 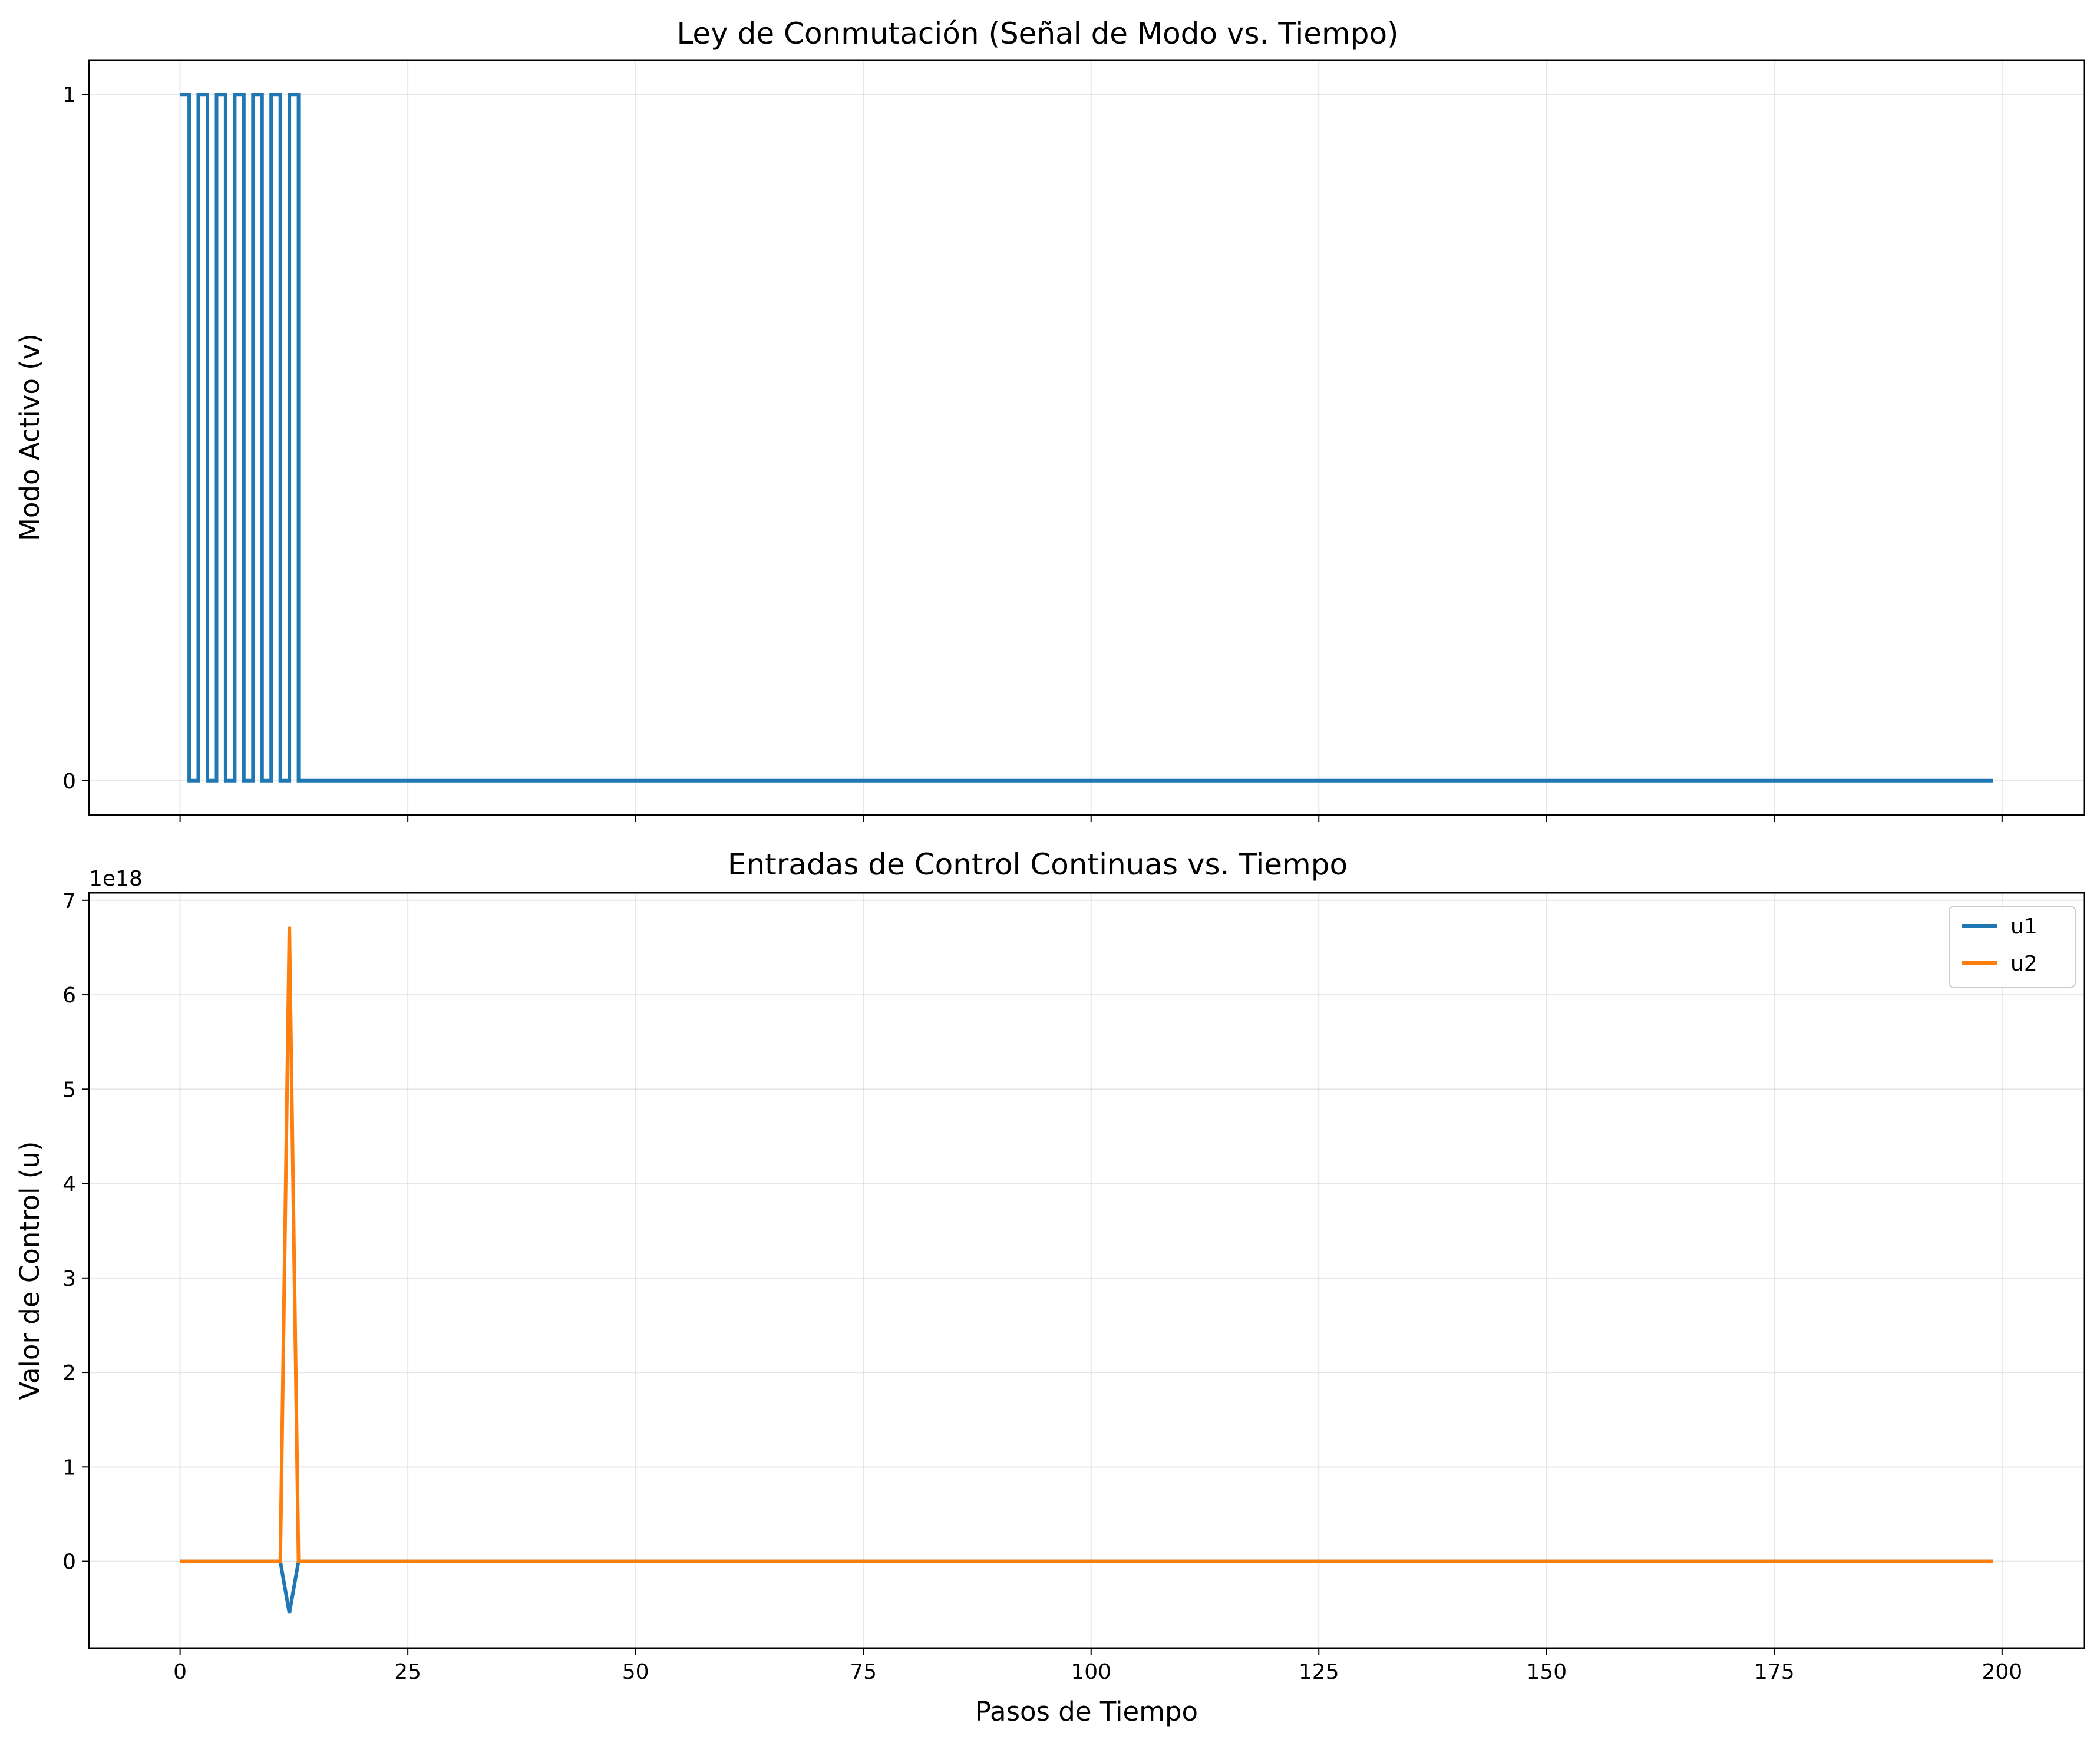 What do you see at coordinates (29, 437) in the screenshot?
I see `mode-chart-y-label: Modo Activo (v)` at bounding box center [29, 437].